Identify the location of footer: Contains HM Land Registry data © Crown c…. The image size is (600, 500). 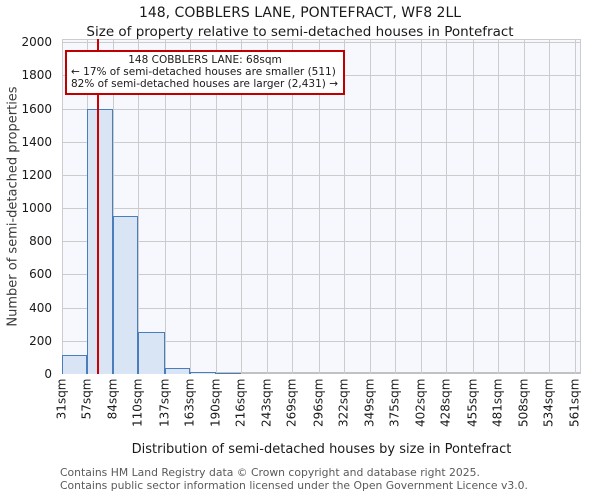
(294, 479).